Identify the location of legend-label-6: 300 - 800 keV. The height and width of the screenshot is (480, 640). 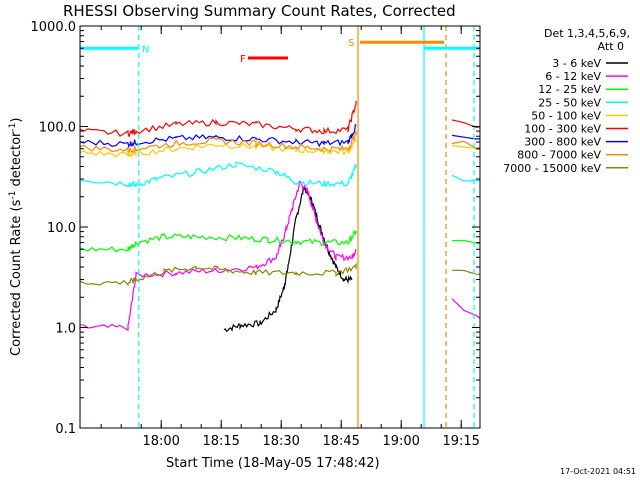
(562, 142).